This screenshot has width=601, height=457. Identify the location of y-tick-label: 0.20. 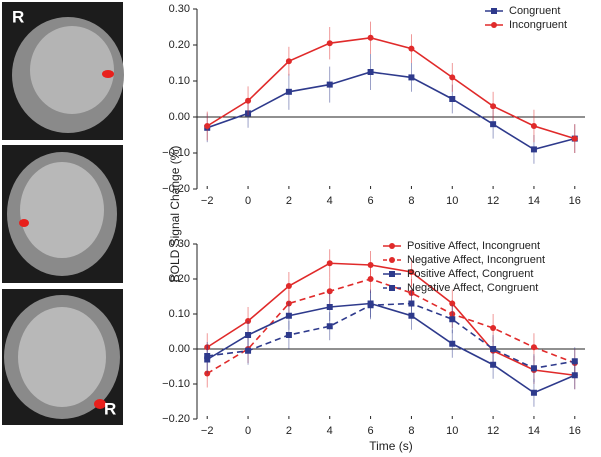
(179, 279).